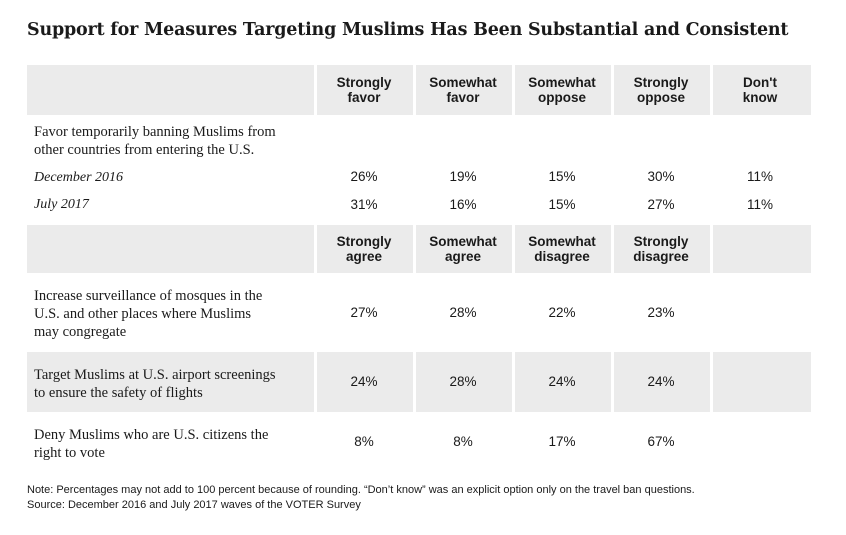 The image size is (846, 535). What do you see at coordinates (364, 176) in the screenshot?
I see `cell-value: 26%` at bounding box center [364, 176].